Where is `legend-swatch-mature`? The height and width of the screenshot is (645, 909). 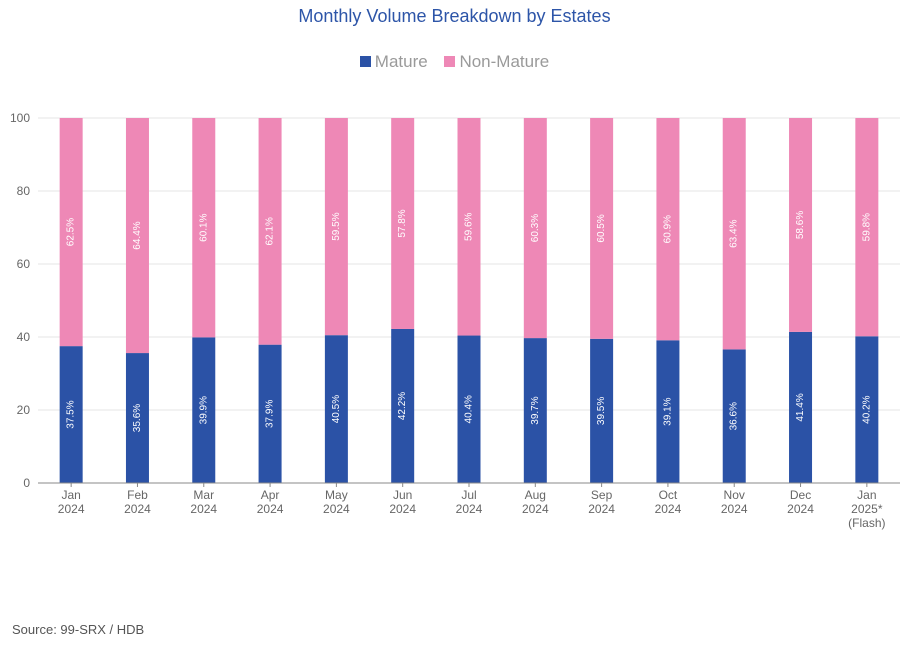
legend-swatch-mature is located at coordinates (365, 61).